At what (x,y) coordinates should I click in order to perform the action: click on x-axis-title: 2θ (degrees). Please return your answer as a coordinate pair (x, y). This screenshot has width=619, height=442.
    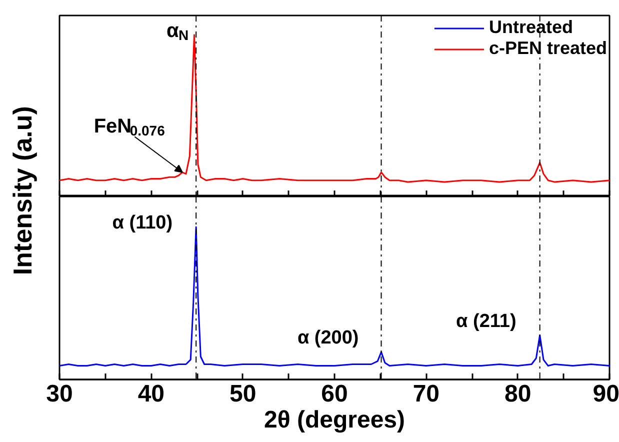
    Looking at the image, I should click on (335, 420).